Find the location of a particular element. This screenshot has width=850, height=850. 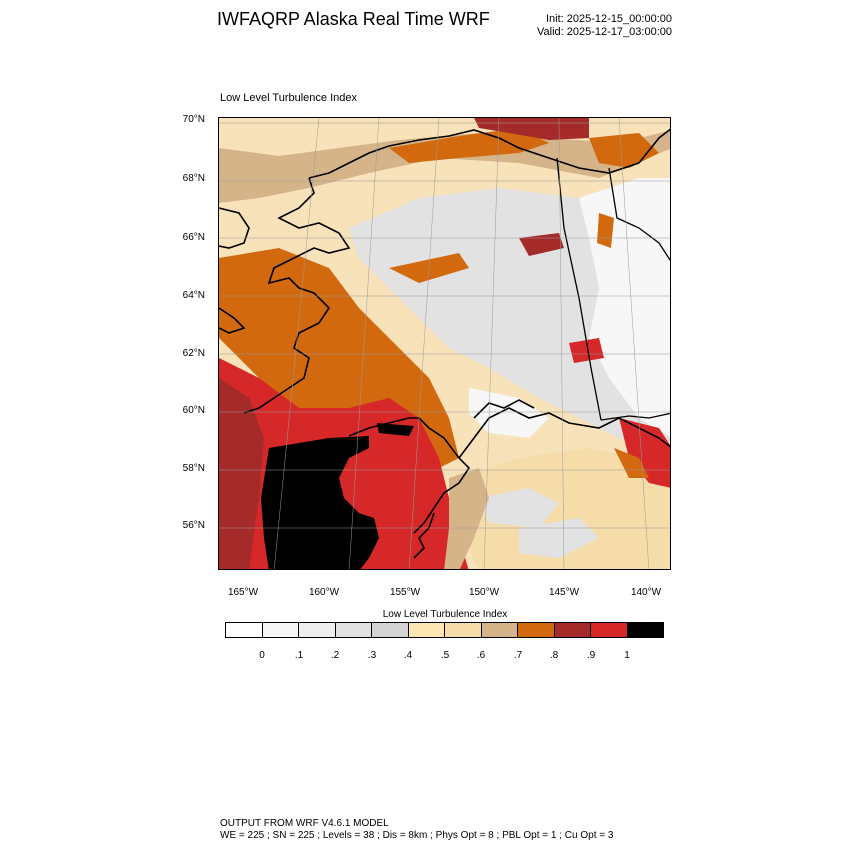

colorbar-label-0-7: .7 is located at coordinates (518, 655).